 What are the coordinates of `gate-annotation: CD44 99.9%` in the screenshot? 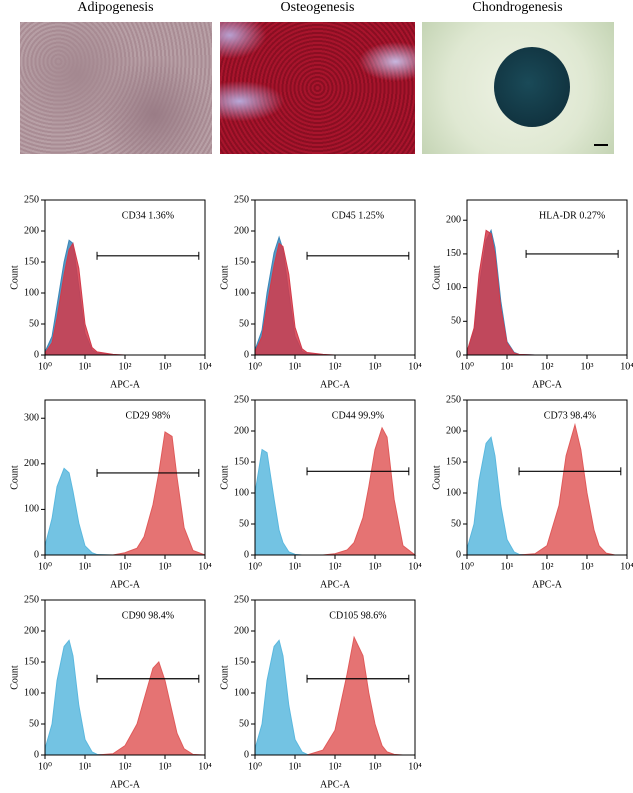 It's located at (358, 415).